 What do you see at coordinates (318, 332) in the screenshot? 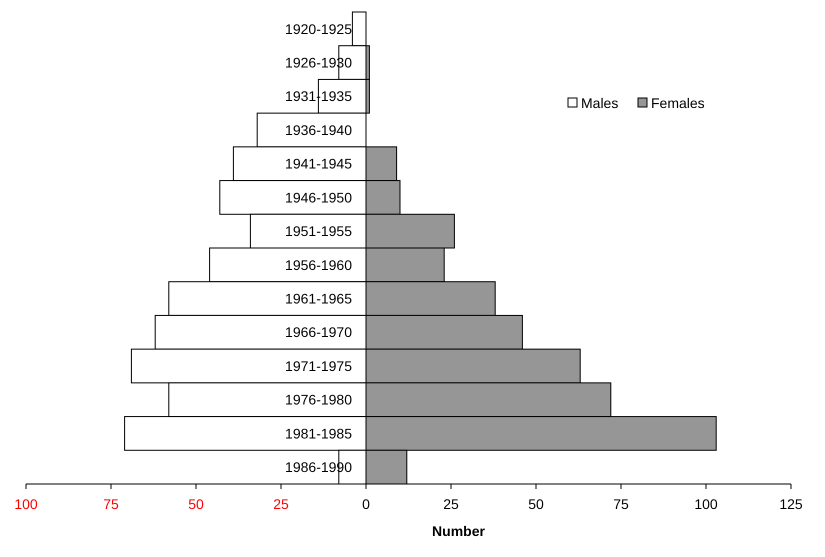
I see `y-tick-label: 1966-1970` at bounding box center [318, 332].